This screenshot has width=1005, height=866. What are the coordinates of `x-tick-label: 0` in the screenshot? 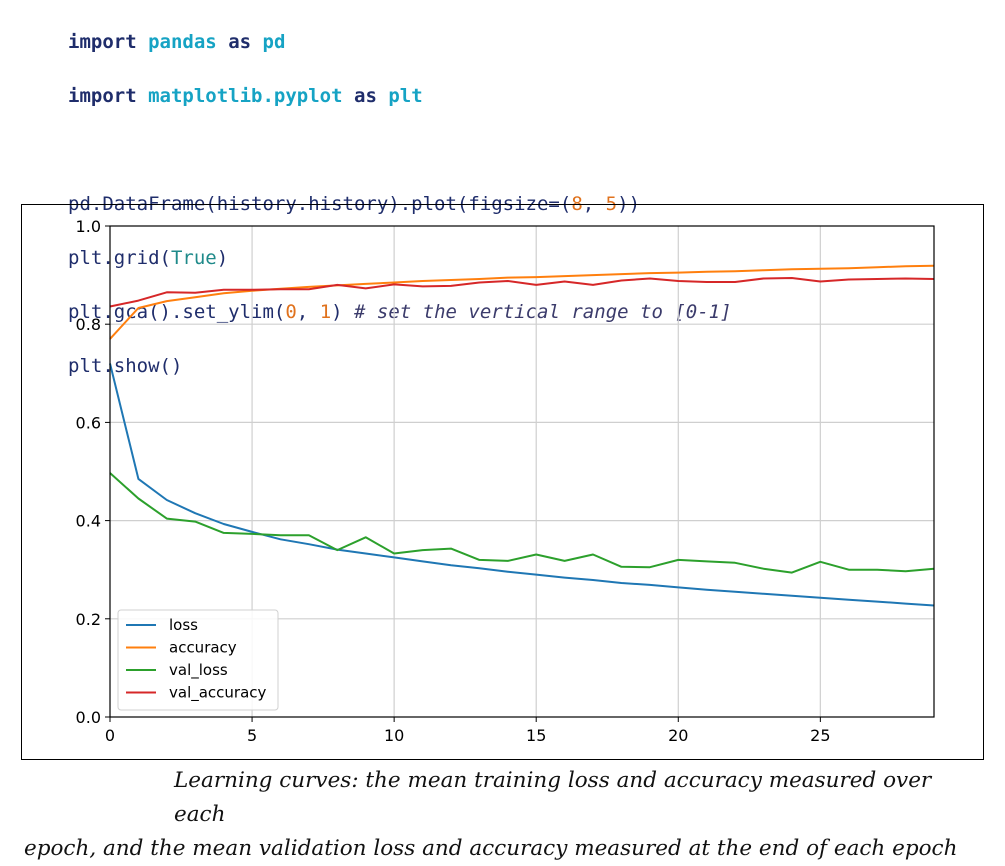 It's located at (110, 735).